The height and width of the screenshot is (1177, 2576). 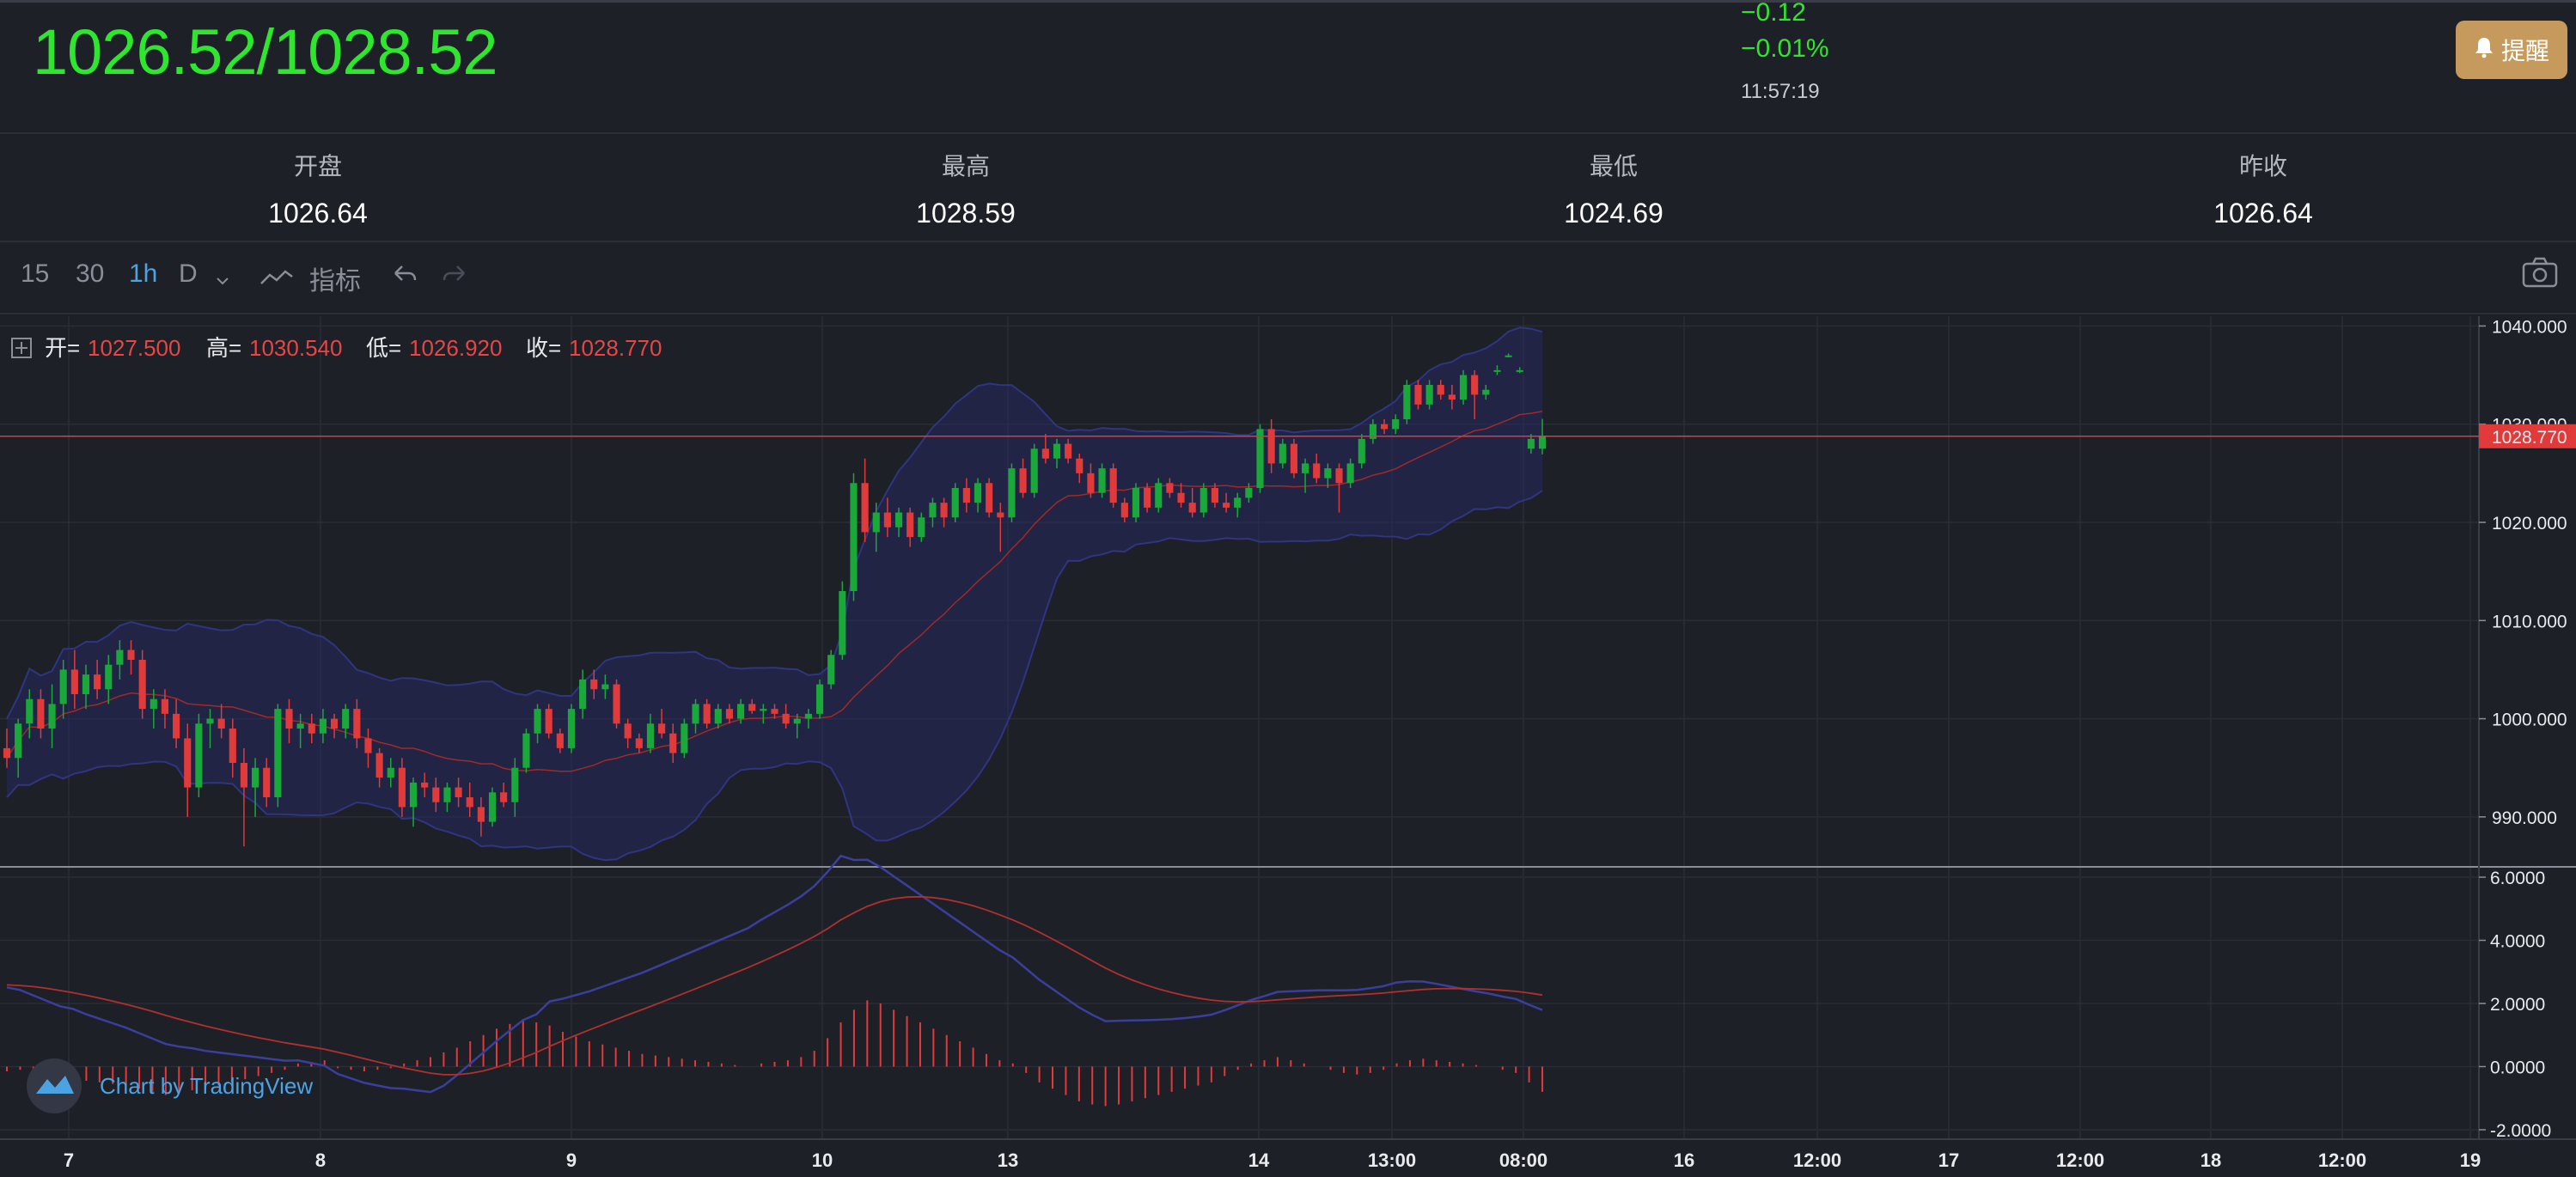 What do you see at coordinates (2524, 51) in the screenshot?
I see `alert-button-label: 提醒` at bounding box center [2524, 51].